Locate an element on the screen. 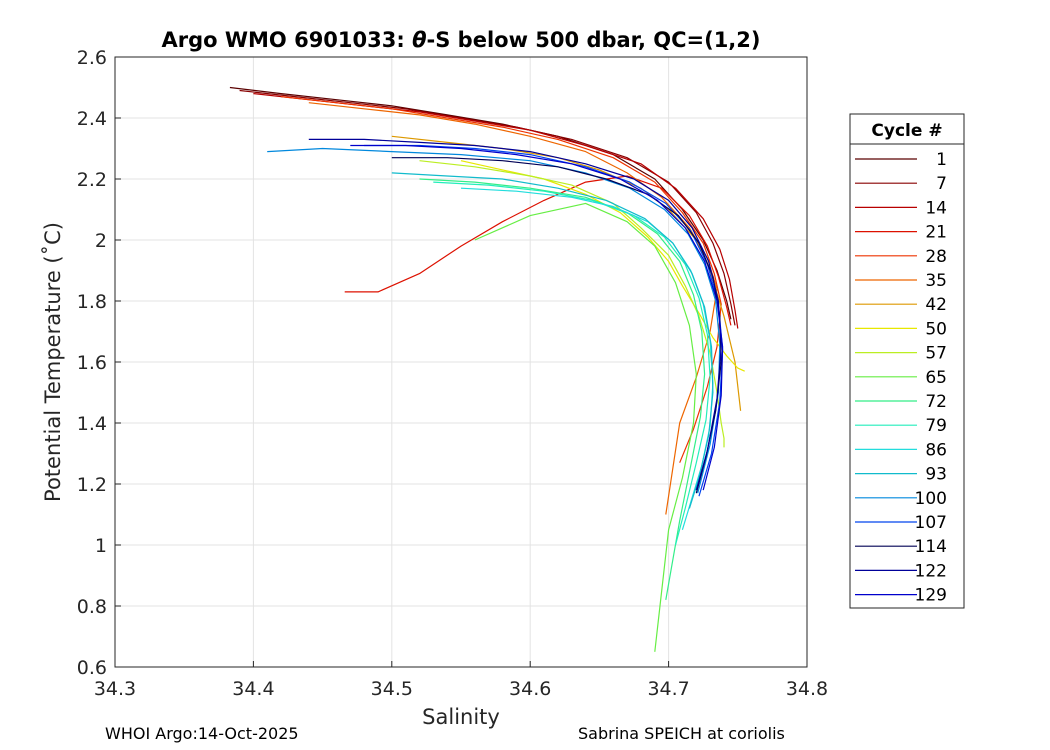 The width and height of the screenshot is (1050, 750). y-tick-label: 2.4 is located at coordinates (92, 119).